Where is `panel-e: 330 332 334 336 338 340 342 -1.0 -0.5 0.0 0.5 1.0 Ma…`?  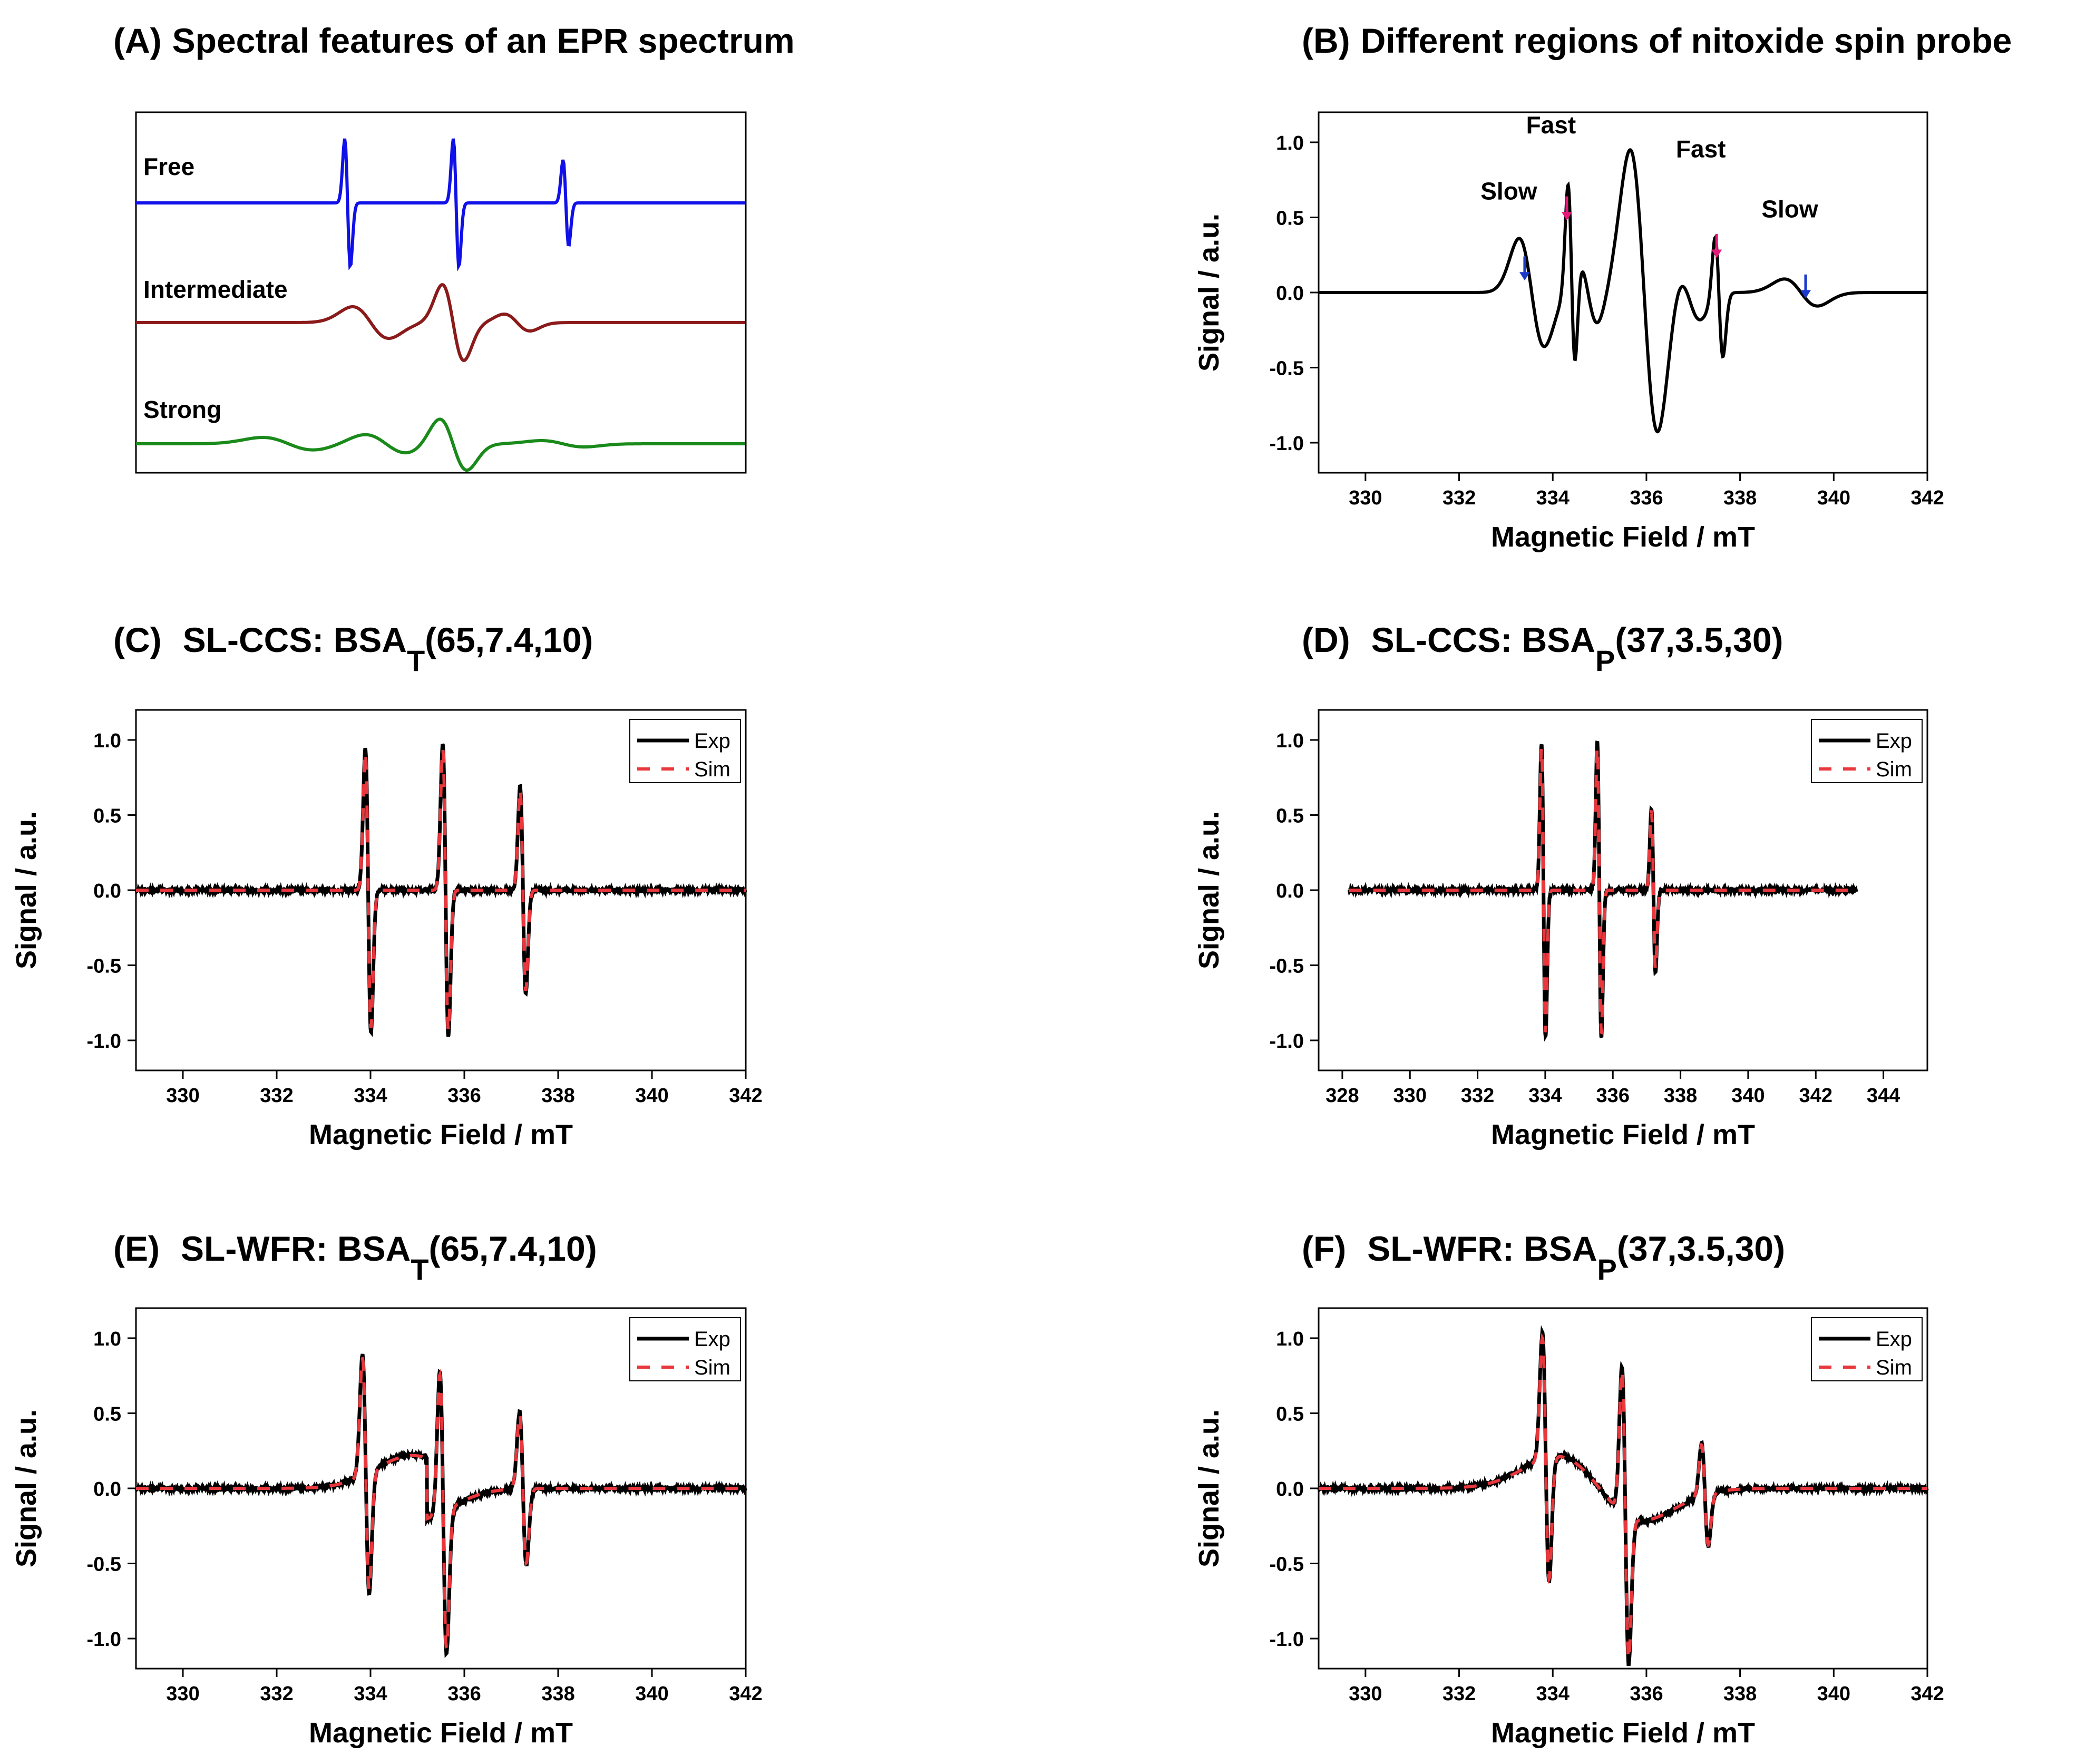
panel-e: 330 332 334 336 338 340 342 -1.0 -0.5 0.0 0.5 1.0 Ma… is located at coordinates (387, 1528).